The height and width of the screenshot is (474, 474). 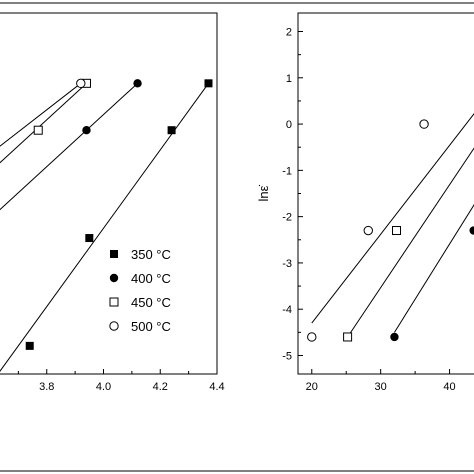 I want to click on right-x-tick-label: 30, so click(x=381, y=387).